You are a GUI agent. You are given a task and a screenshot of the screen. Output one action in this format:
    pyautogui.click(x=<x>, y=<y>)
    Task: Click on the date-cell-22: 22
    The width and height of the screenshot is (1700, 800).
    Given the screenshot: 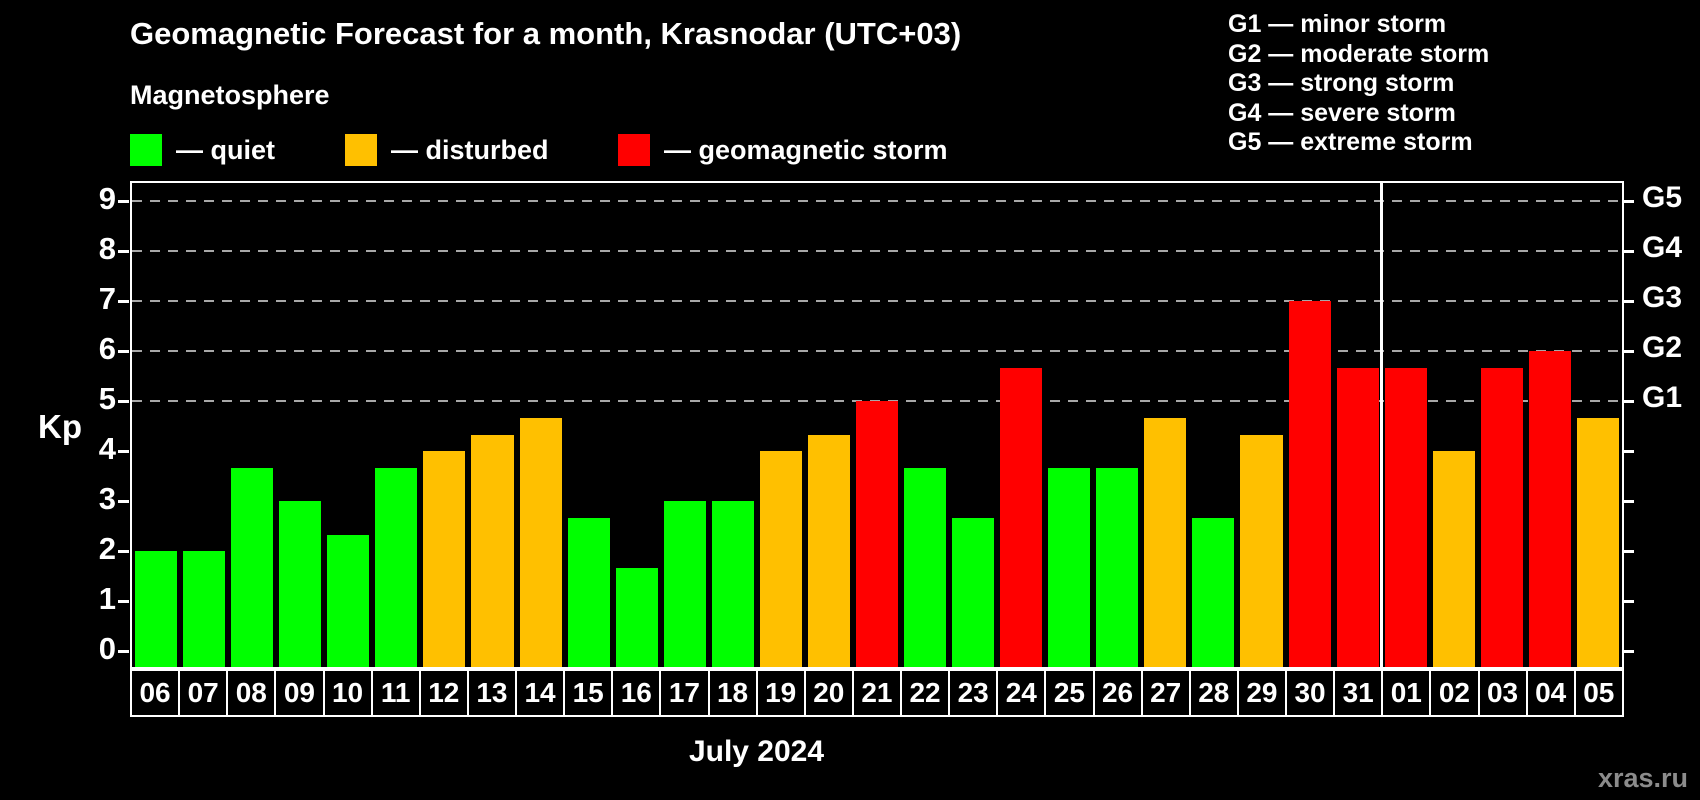 What is the action you would take?
    pyautogui.click(x=924, y=693)
    